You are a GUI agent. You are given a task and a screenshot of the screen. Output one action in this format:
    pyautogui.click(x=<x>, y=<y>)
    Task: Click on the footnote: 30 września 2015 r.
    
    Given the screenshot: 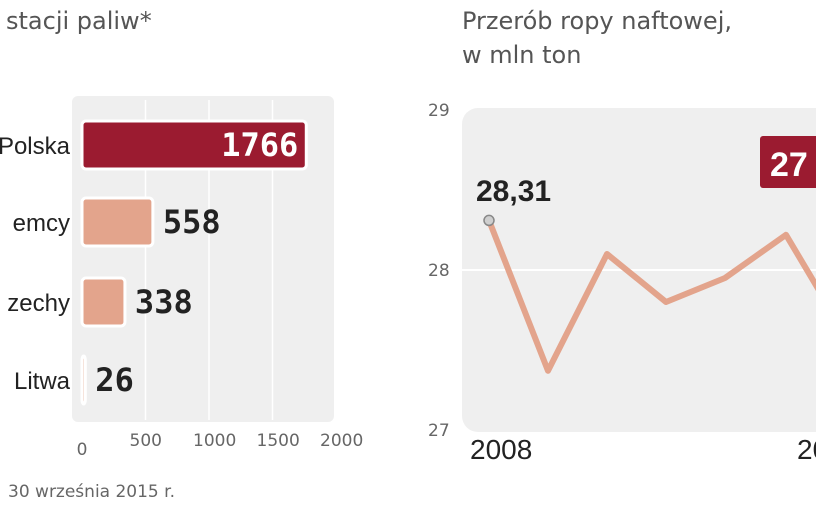 What is the action you would take?
    pyautogui.click(x=91, y=492)
    